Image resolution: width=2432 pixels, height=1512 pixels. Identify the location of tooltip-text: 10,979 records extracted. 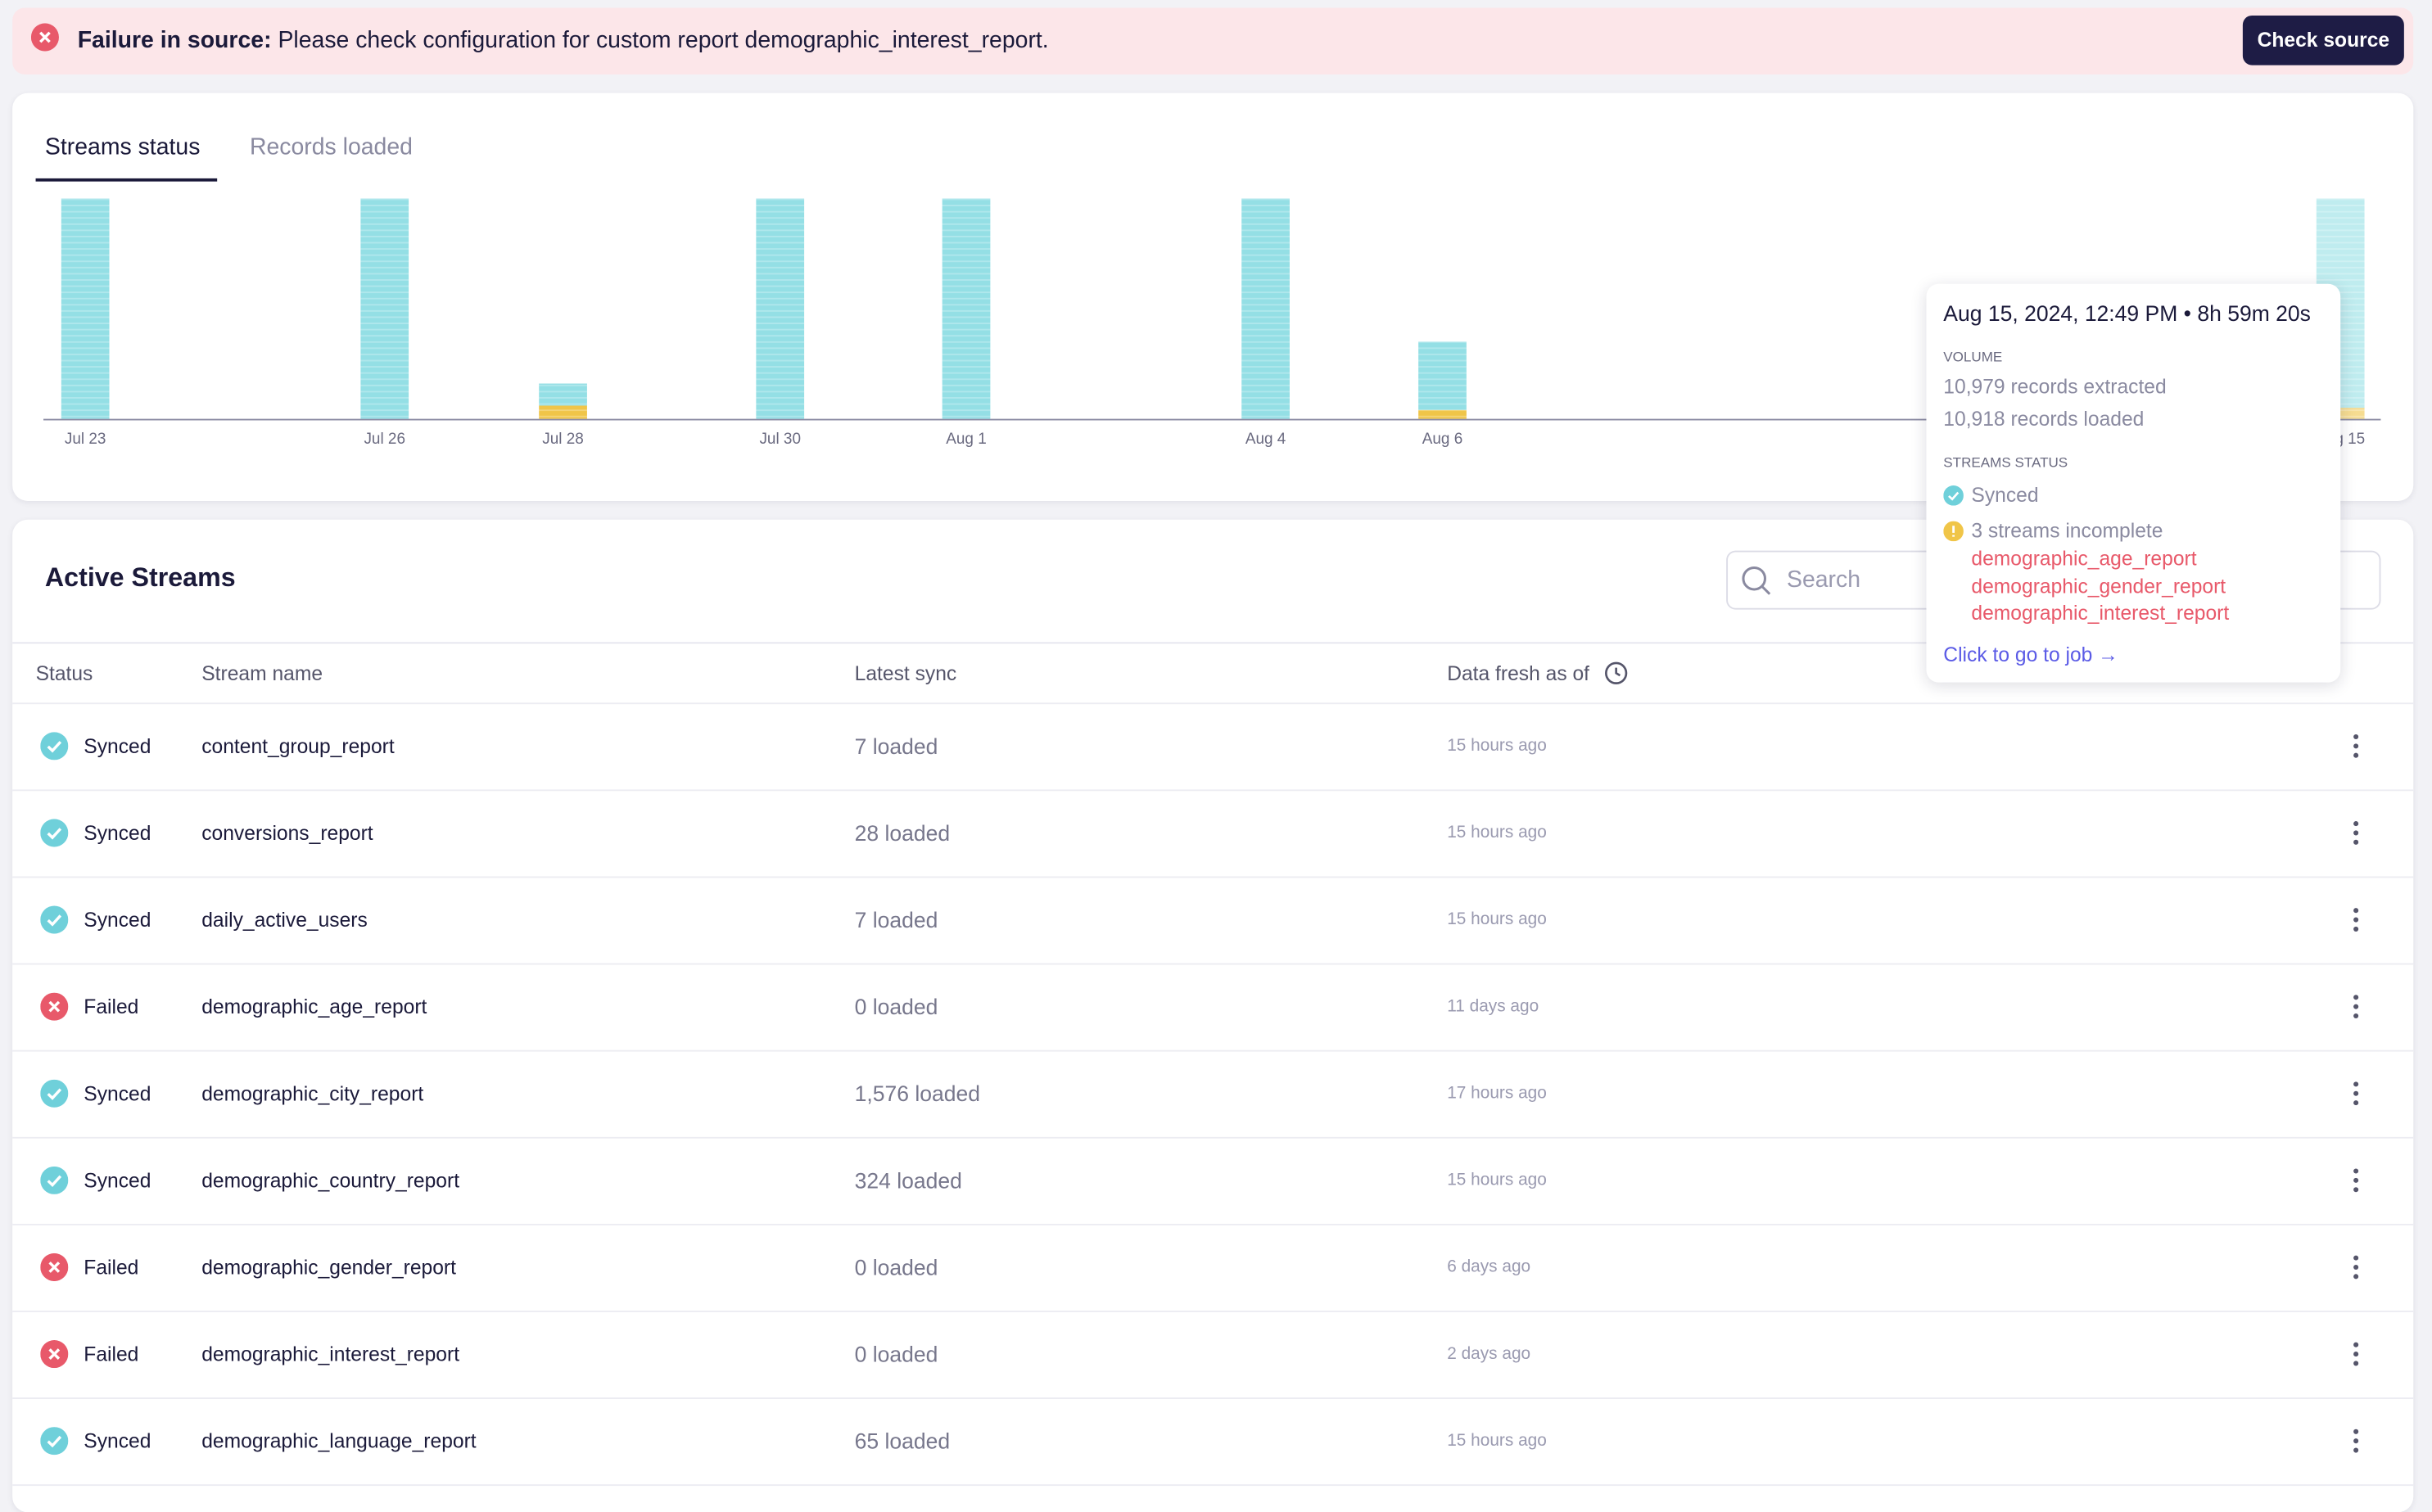
(2055, 386).